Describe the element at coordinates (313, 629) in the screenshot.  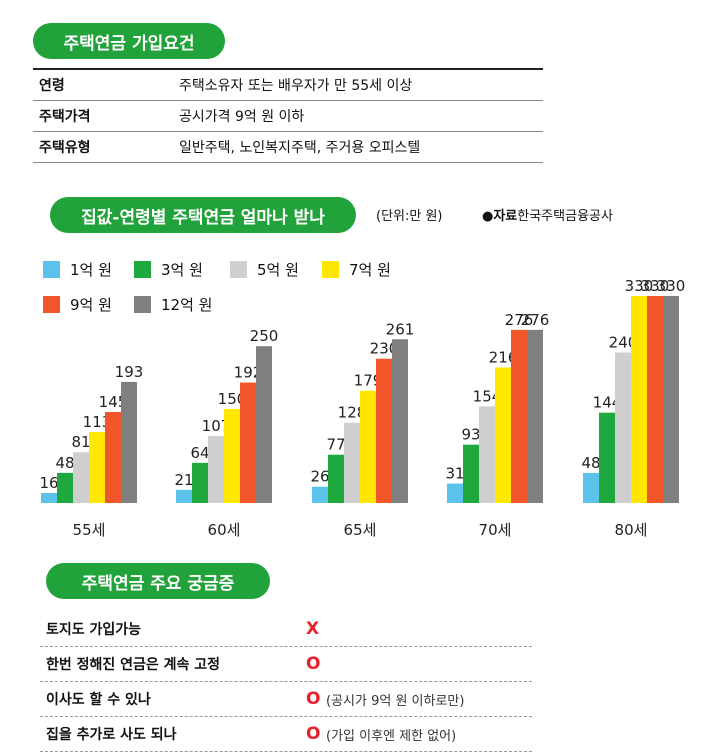
I see `faq-answer: X` at that location.